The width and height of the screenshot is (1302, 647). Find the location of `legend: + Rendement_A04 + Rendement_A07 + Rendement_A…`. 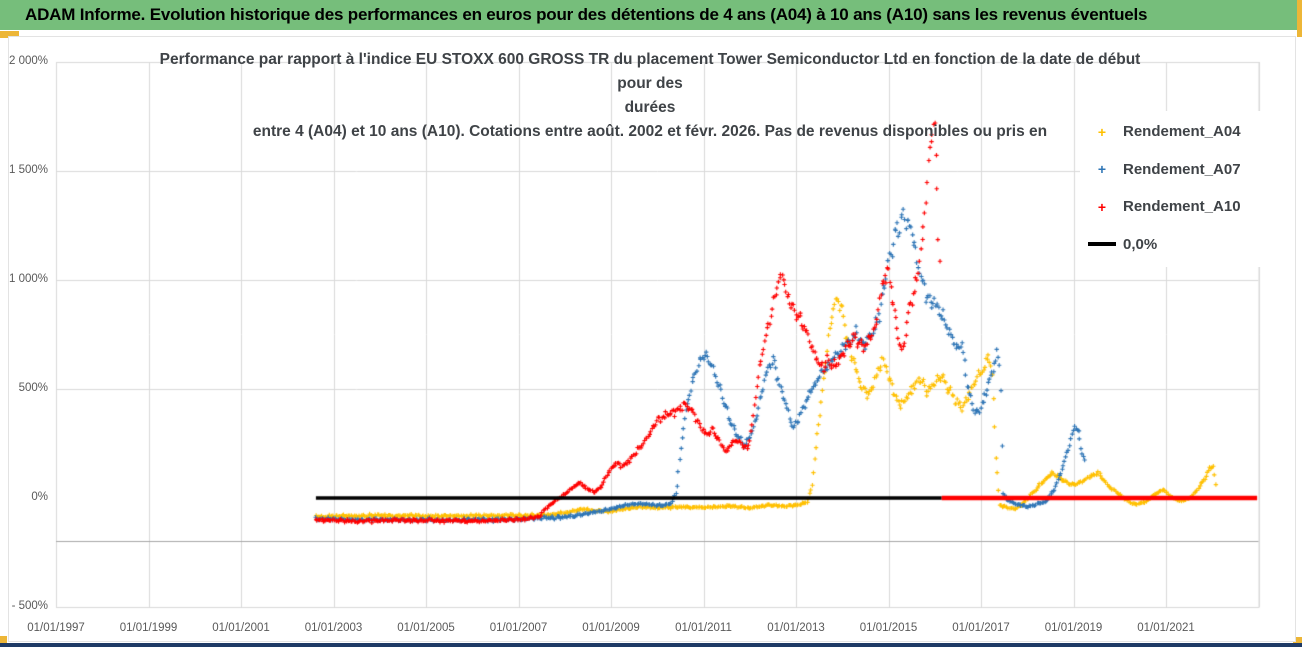

legend: + Rendement_A04 + Rendement_A07 + Rendement_A… is located at coordinates (1176, 189).